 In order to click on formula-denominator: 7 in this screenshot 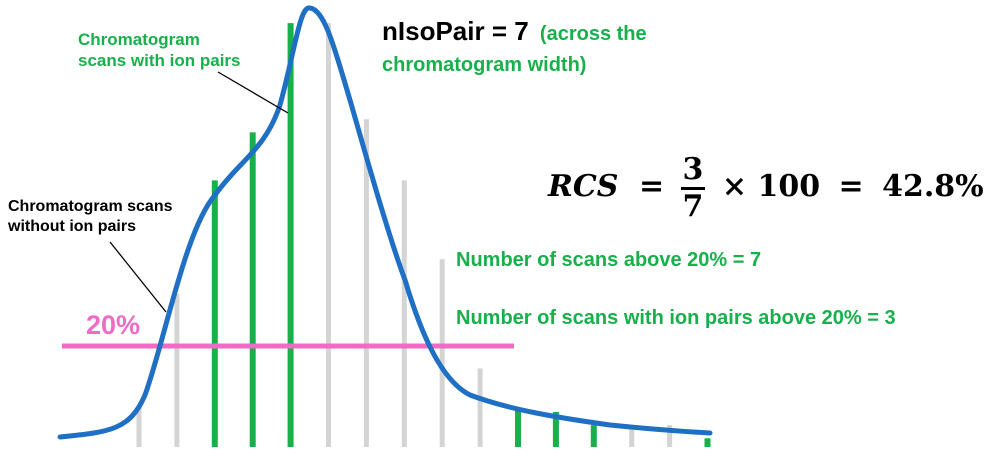, I will do `click(693, 206)`.